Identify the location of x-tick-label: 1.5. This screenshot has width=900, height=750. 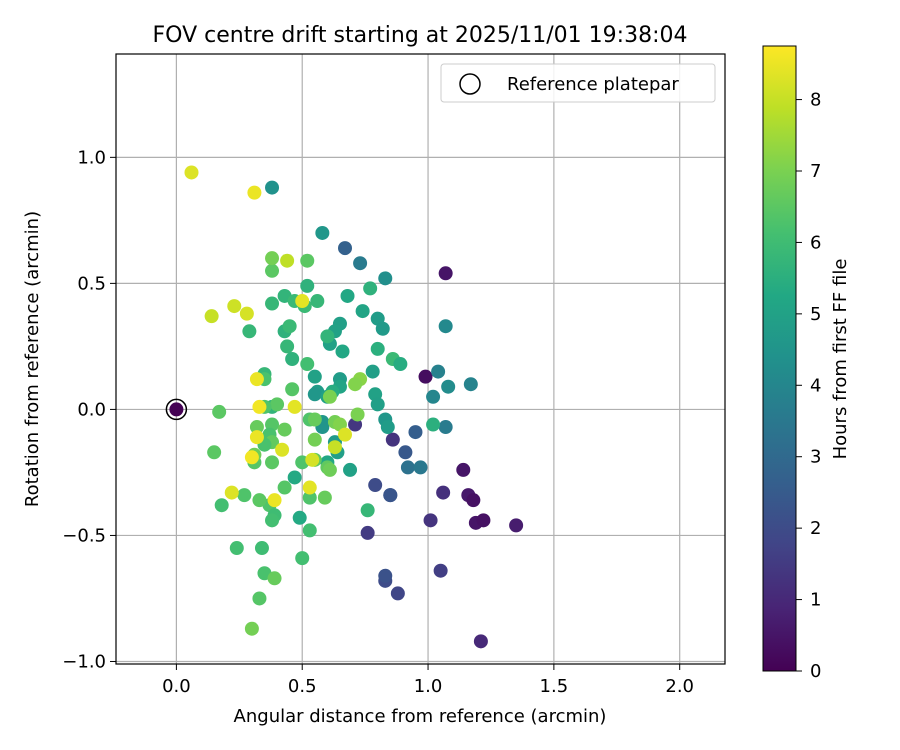
(554, 686).